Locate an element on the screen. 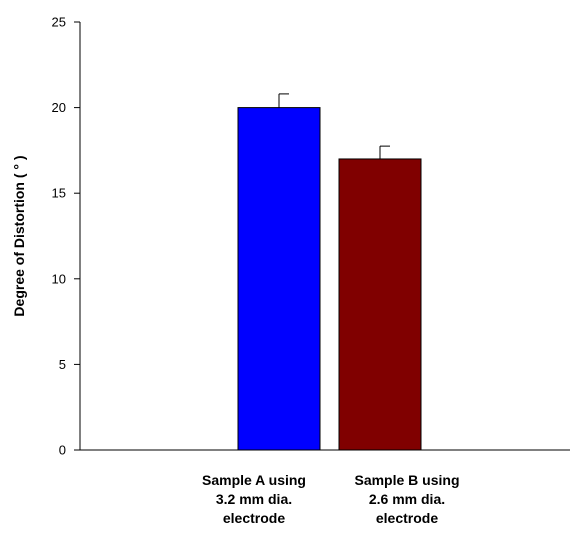  y-tick-label: 25 is located at coordinates (59, 22).